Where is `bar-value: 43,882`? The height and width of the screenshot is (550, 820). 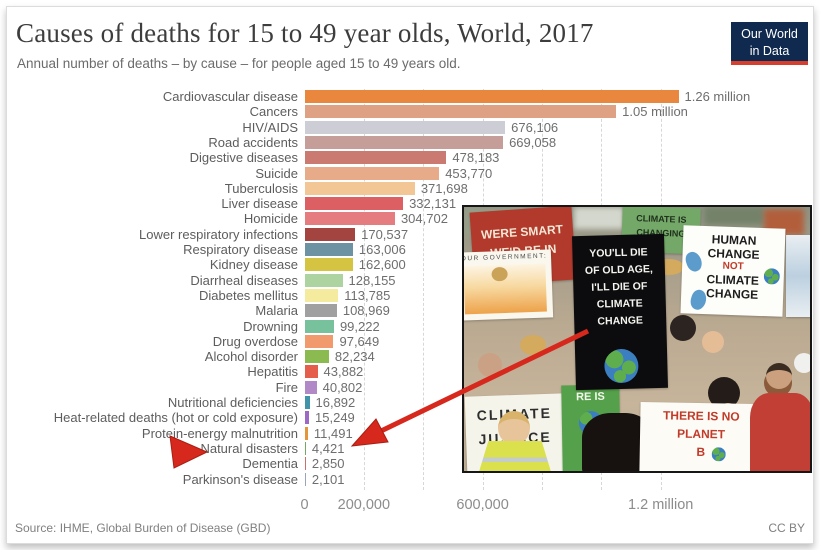 bar-value: 43,882 is located at coordinates (343, 372).